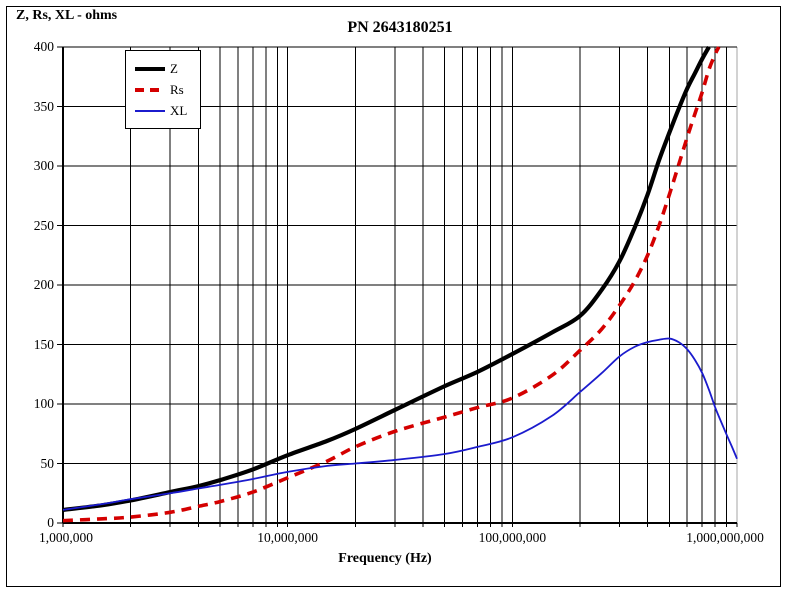  Describe the element at coordinates (47, 463) in the screenshot. I see `y-tick-50: 50` at that location.